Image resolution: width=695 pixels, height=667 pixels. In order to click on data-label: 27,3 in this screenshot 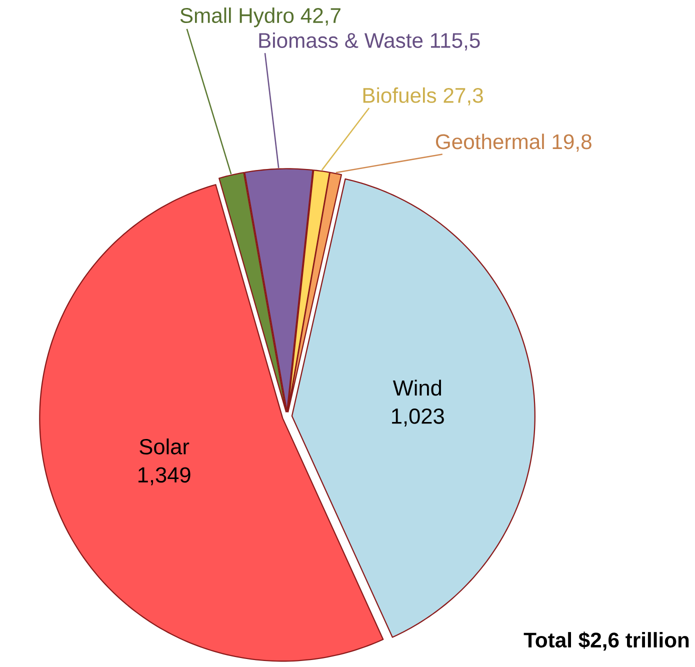, I will do `click(463, 97)`.